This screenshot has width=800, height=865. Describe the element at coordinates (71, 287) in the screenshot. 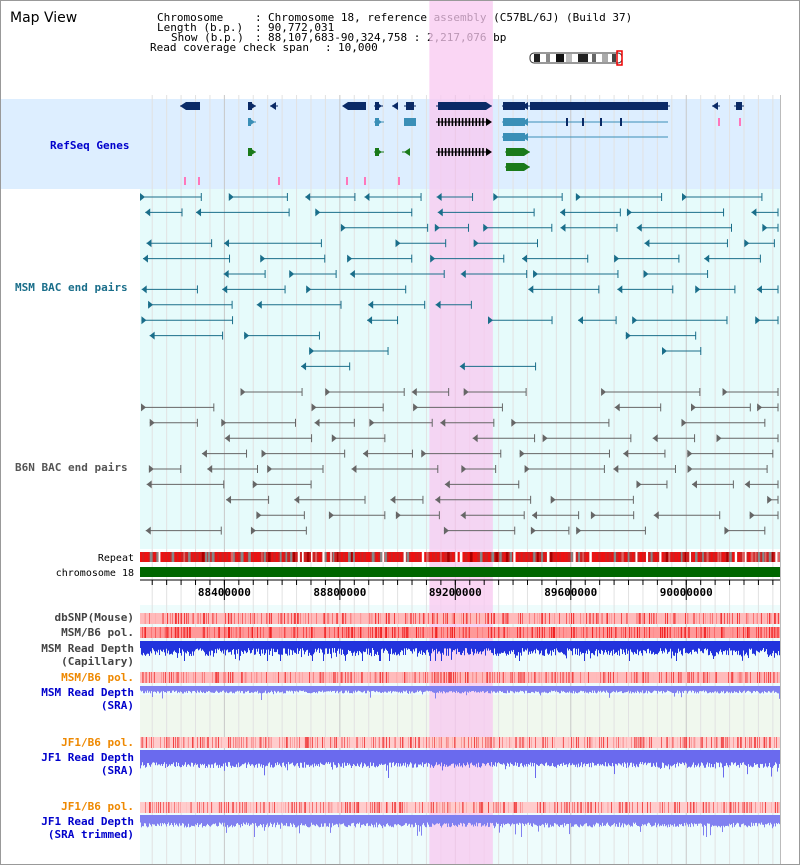

I see `msm-bac-end-pairs-label: MSM BAC end pairs` at that location.